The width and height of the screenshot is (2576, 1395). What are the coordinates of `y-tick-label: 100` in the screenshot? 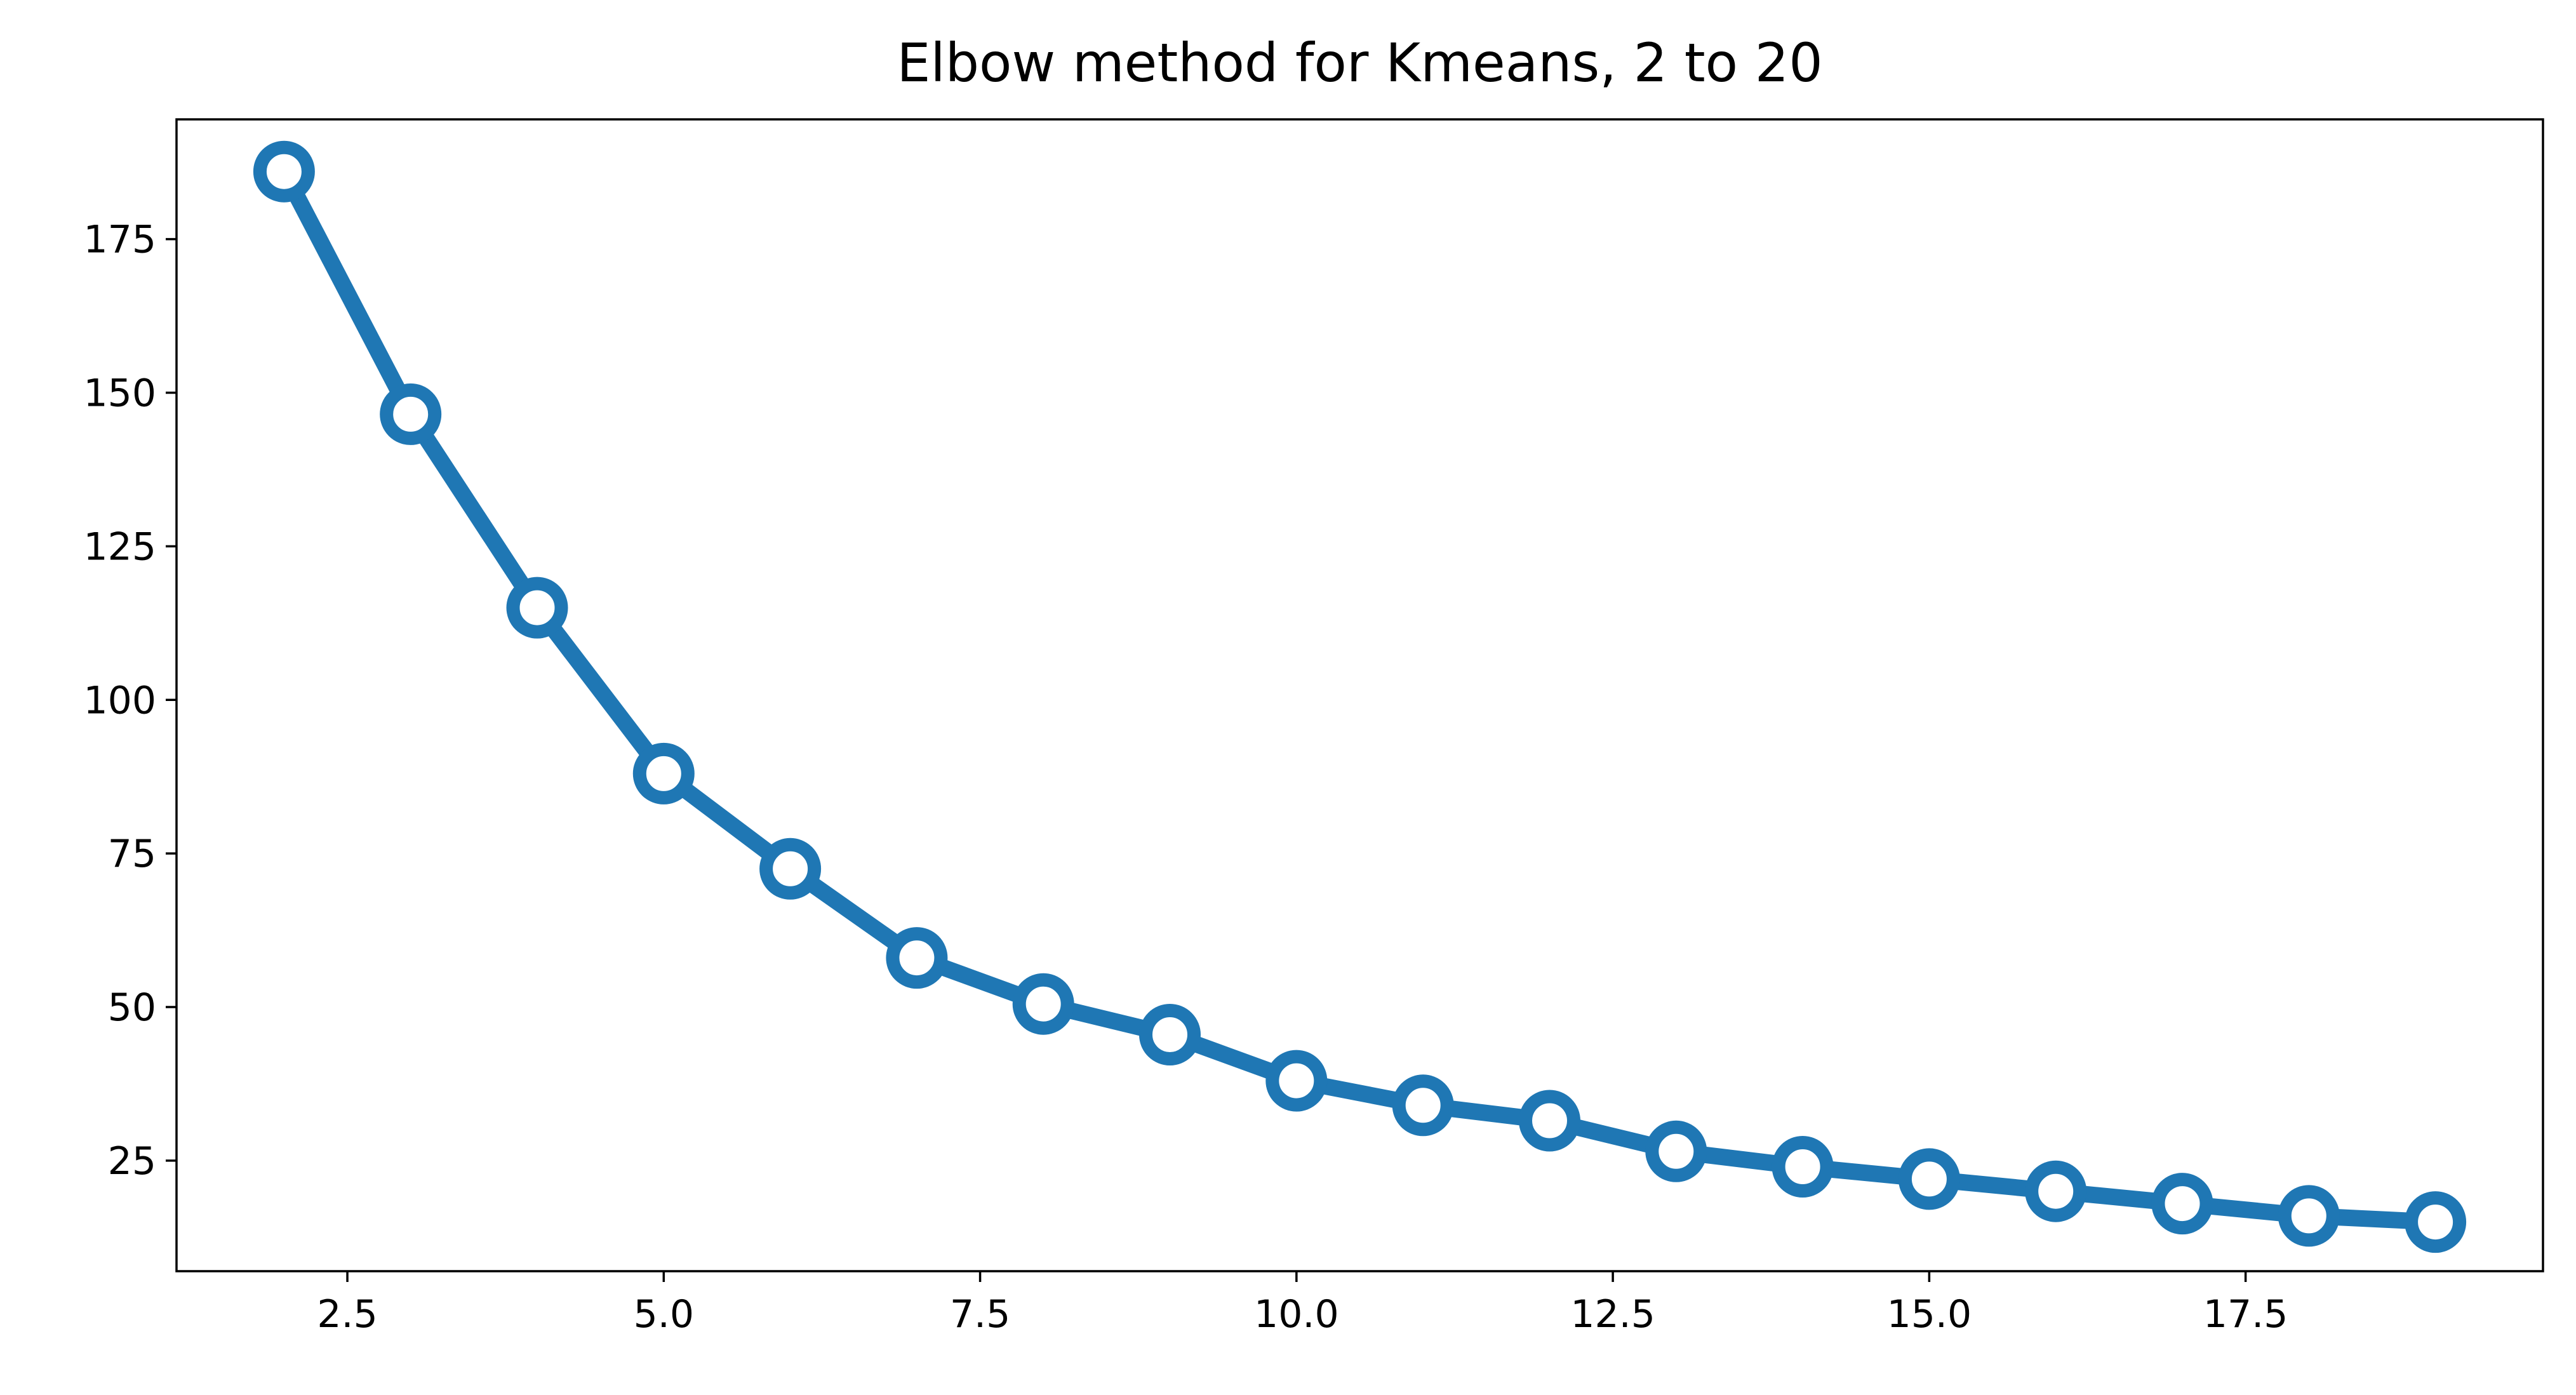 It's located at (119, 700).